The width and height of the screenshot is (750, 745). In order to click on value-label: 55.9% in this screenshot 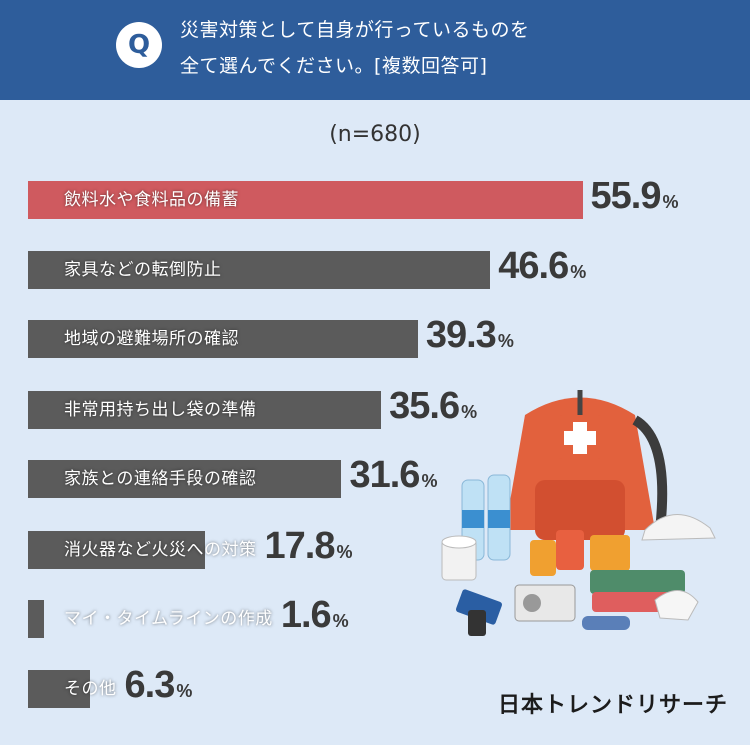, I will do `click(635, 197)`.